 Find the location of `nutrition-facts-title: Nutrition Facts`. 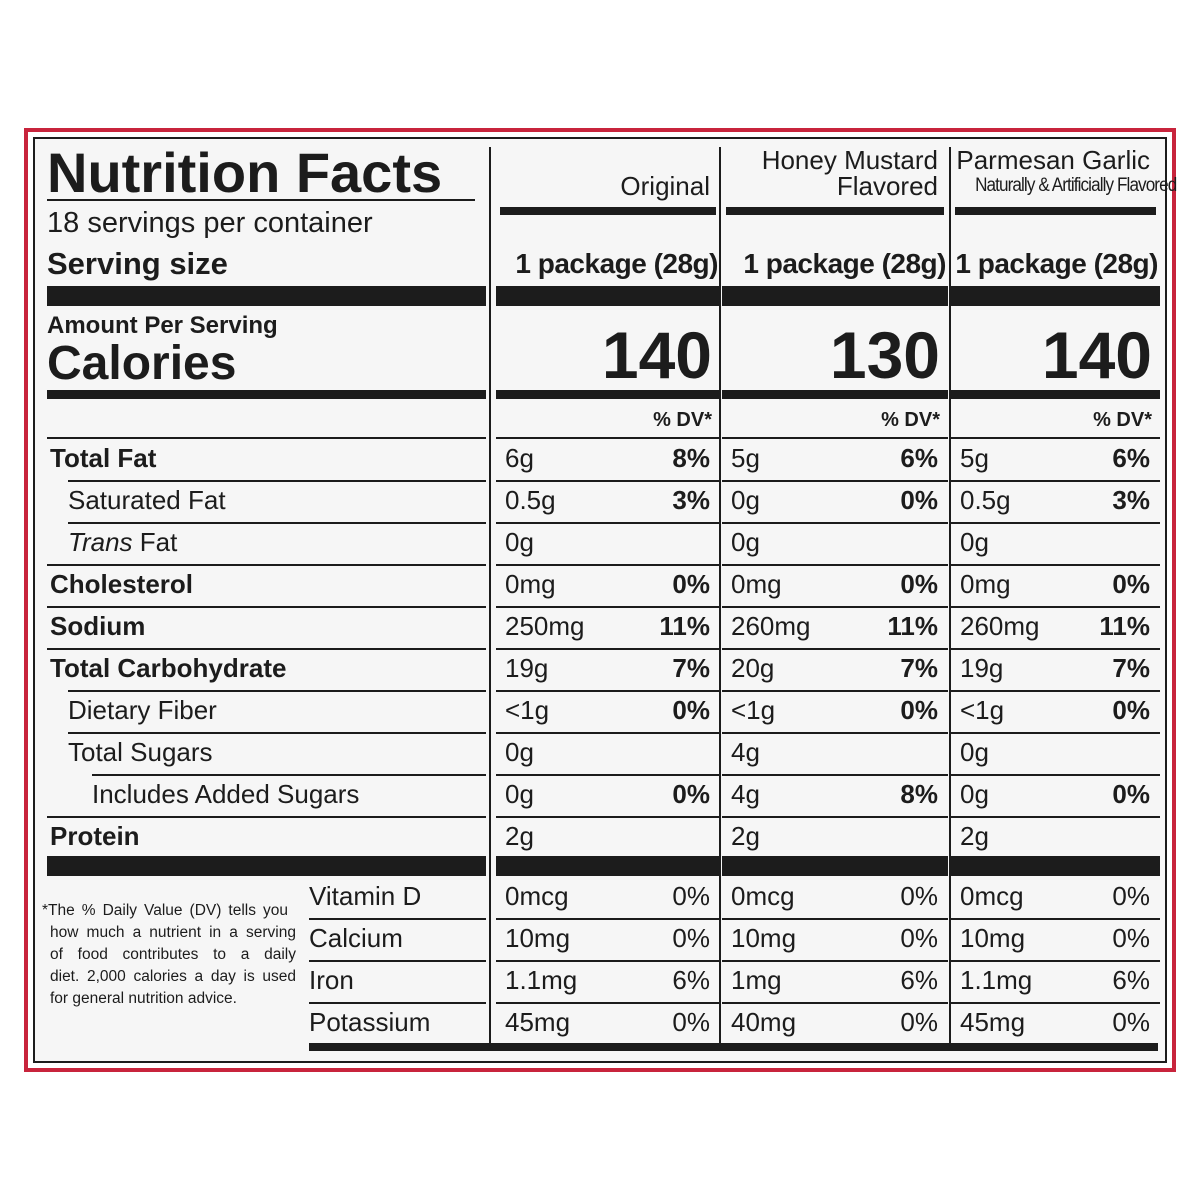

nutrition-facts-title: Nutrition Facts is located at coordinates (245, 172).